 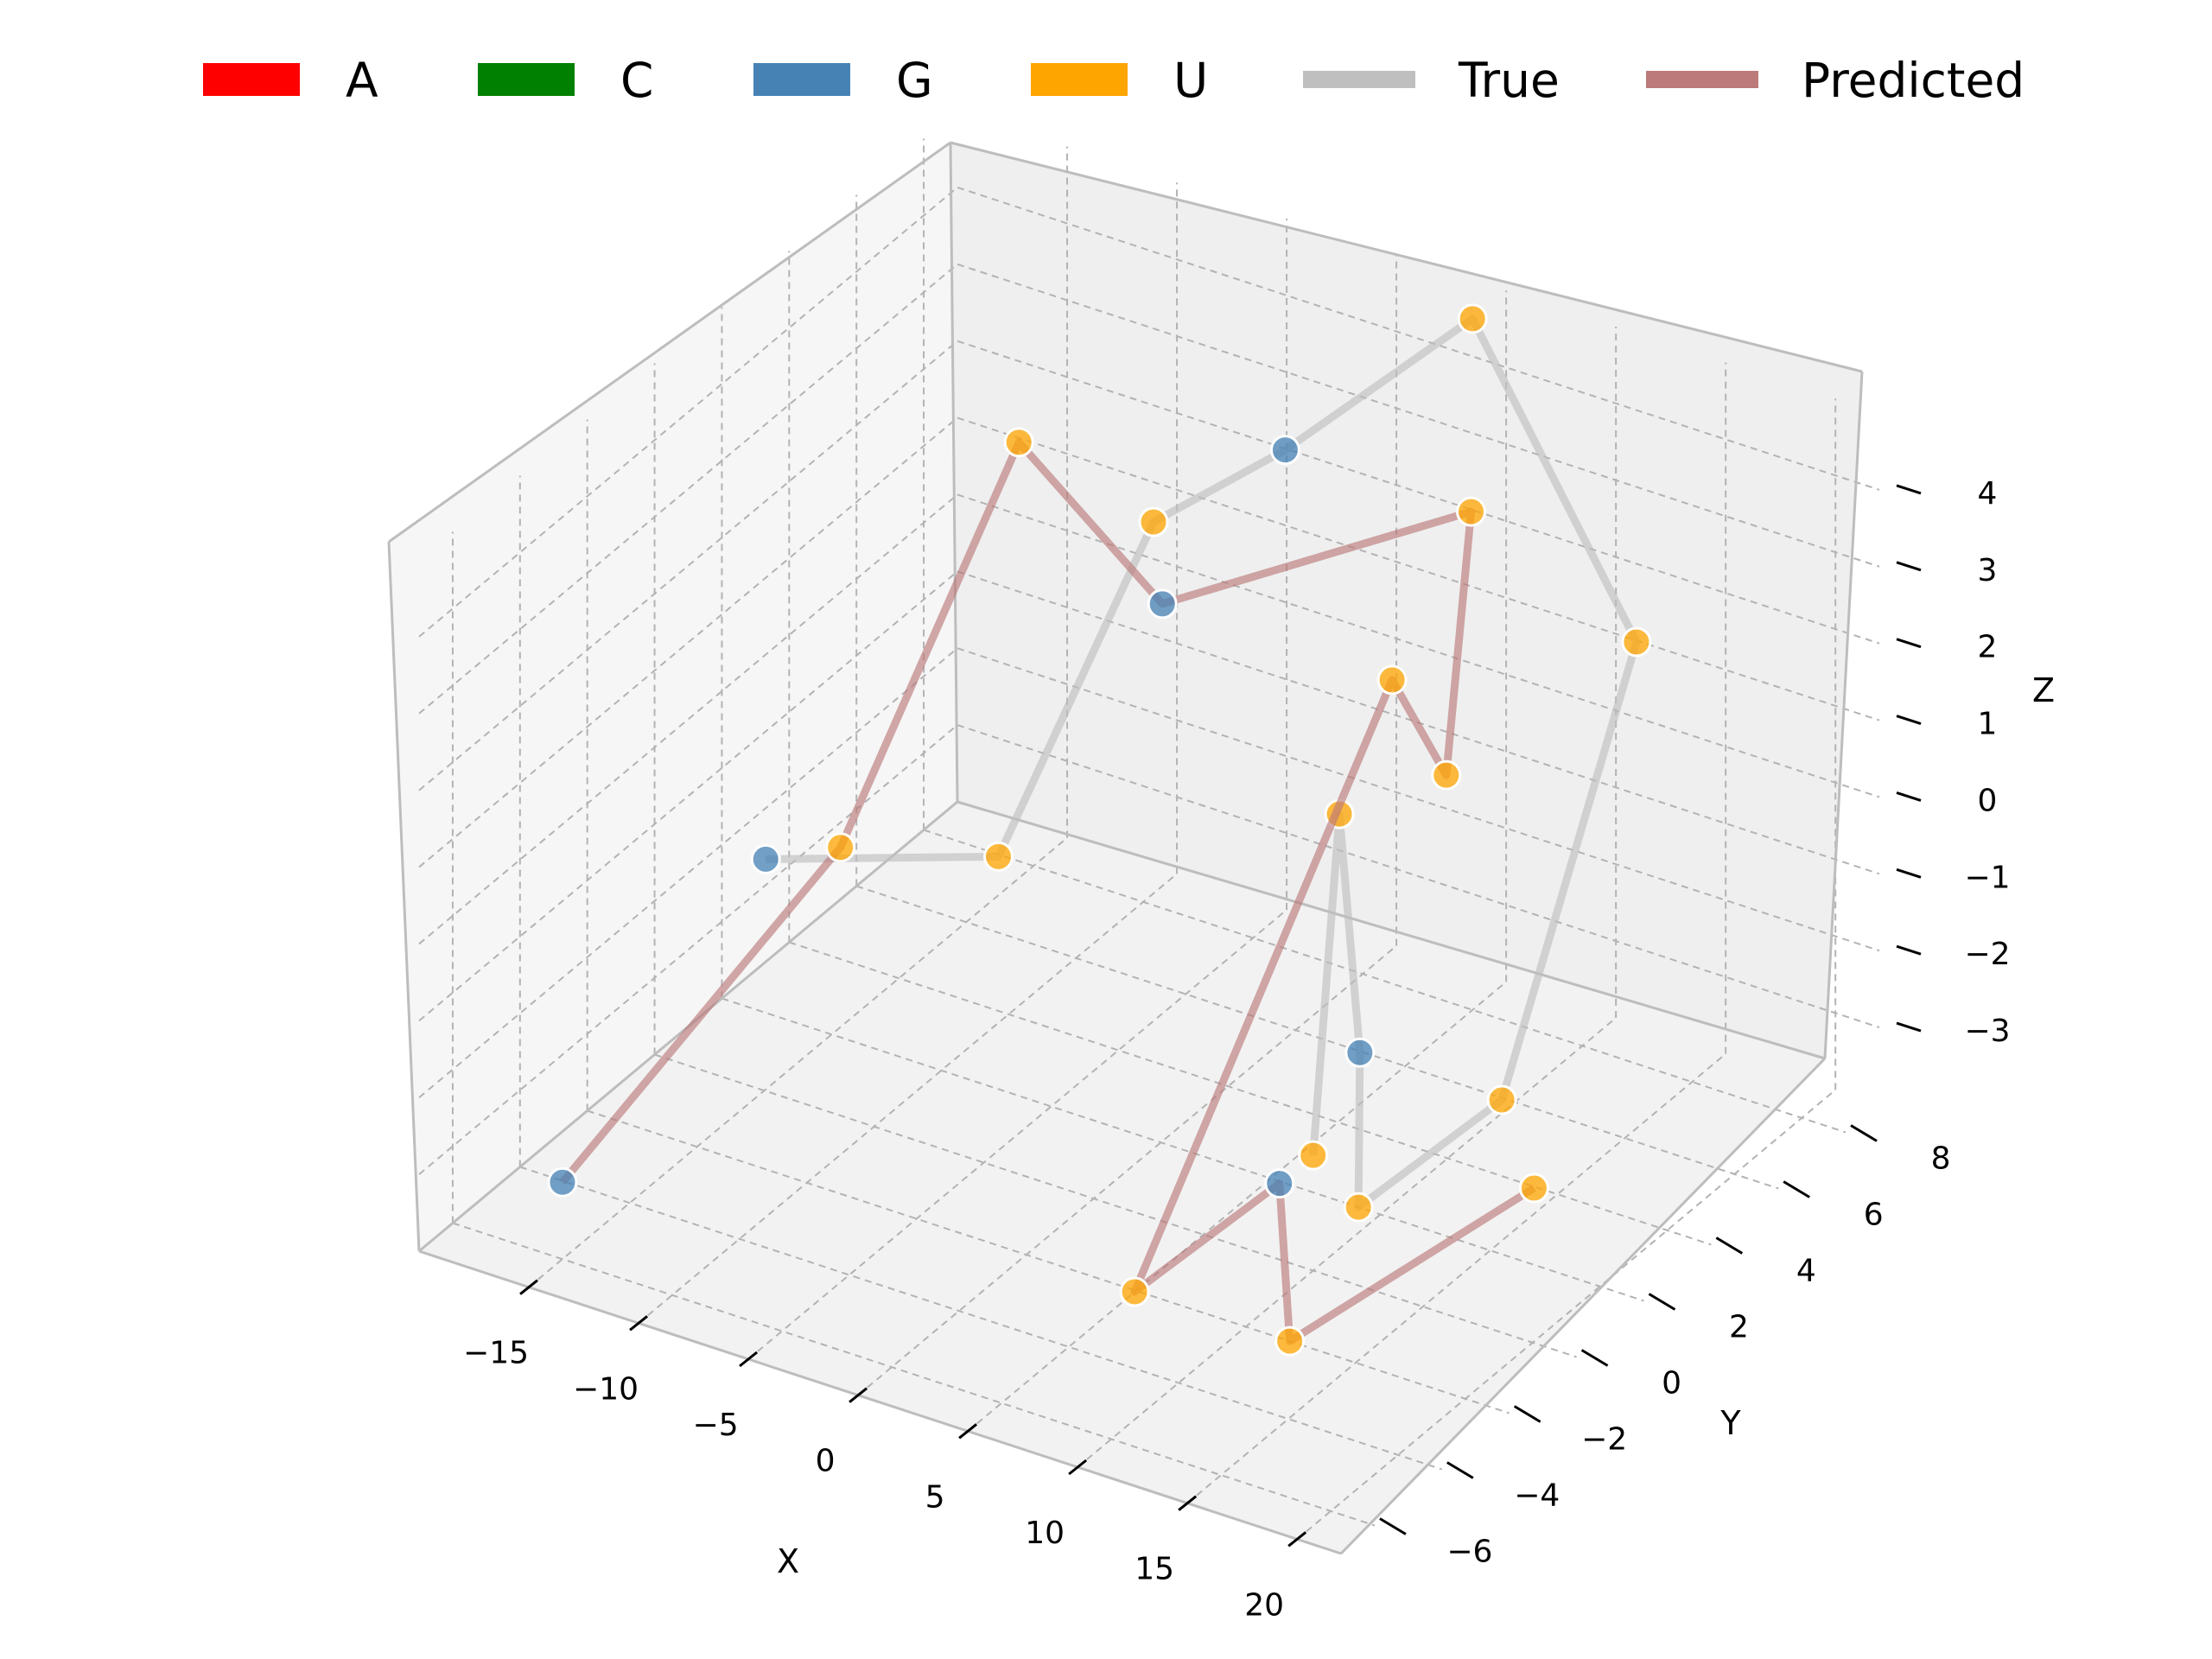 What do you see at coordinates (1509, 80) in the screenshot?
I see `legend-label-true: True` at bounding box center [1509, 80].